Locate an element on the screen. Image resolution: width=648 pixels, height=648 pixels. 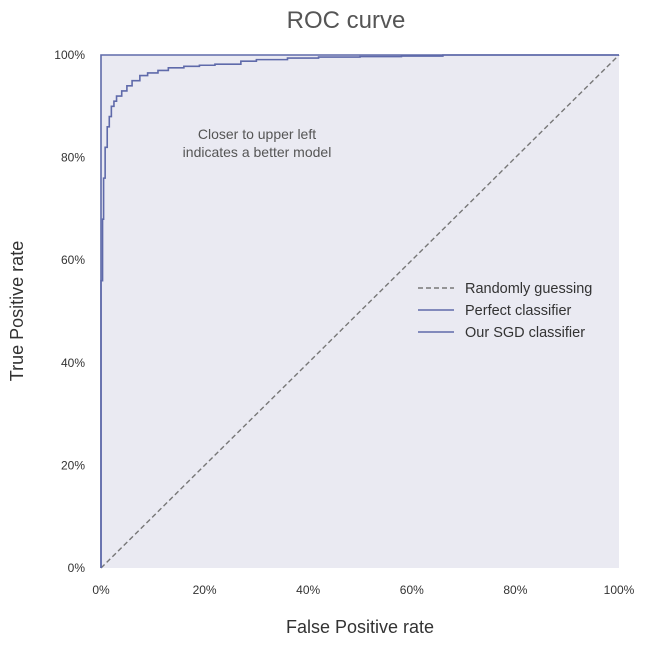
y-axis-label: True Positive rate is located at coordinates (17, 311).